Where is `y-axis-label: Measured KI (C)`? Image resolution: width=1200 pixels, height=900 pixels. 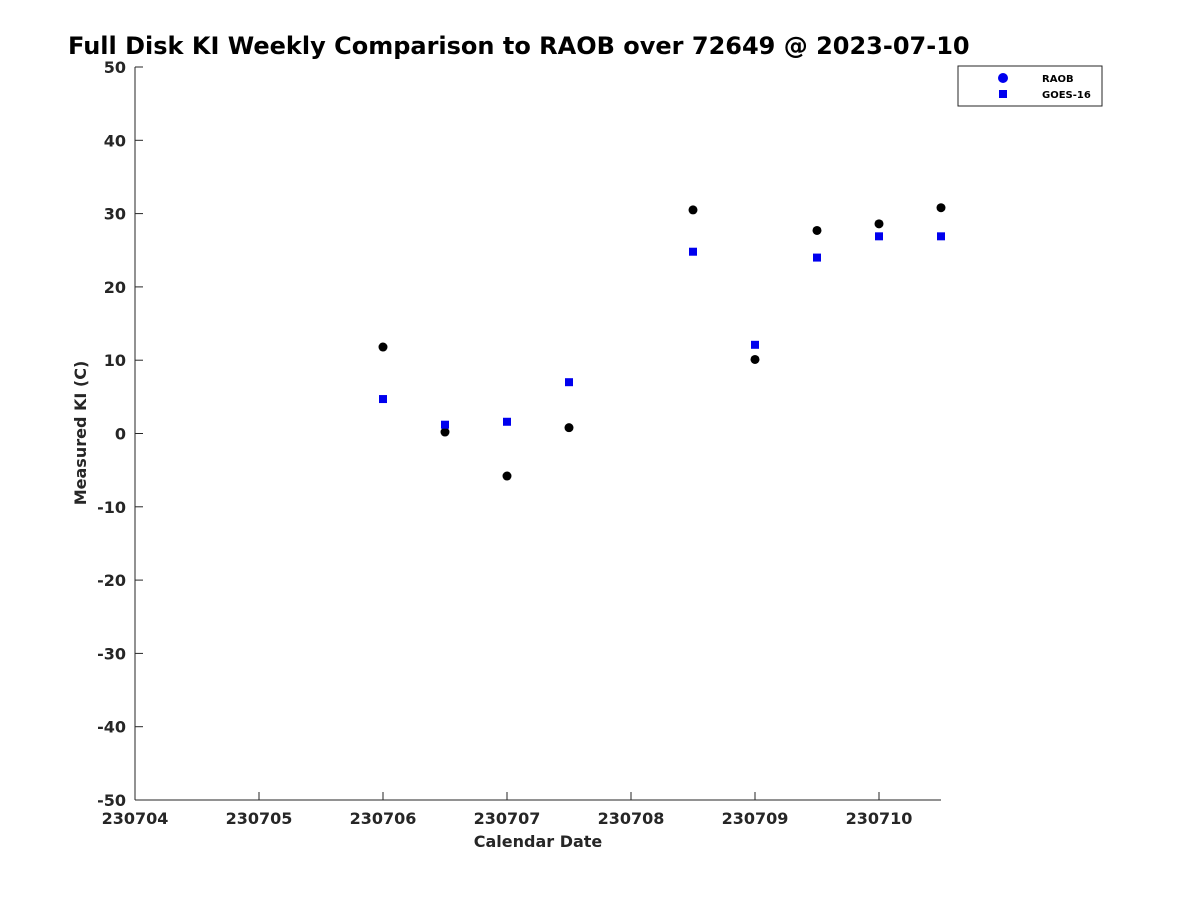 y-axis-label: Measured KI (C) is located at coordinates (80, 433).